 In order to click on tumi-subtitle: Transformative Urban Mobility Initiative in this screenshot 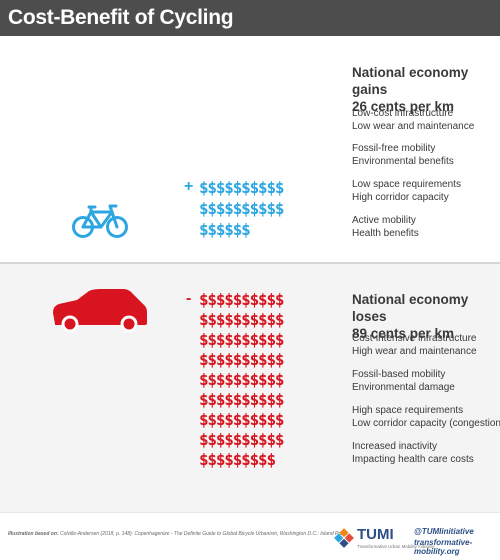, I will do `click(396, 546)`.